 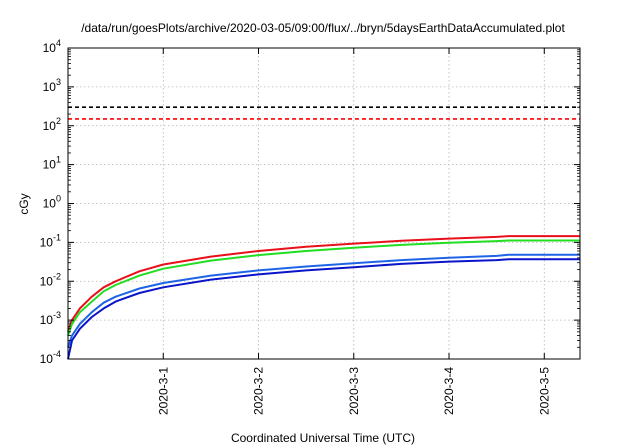 I want to click on y-tick-label: 10³, so click(x=52, y=85).